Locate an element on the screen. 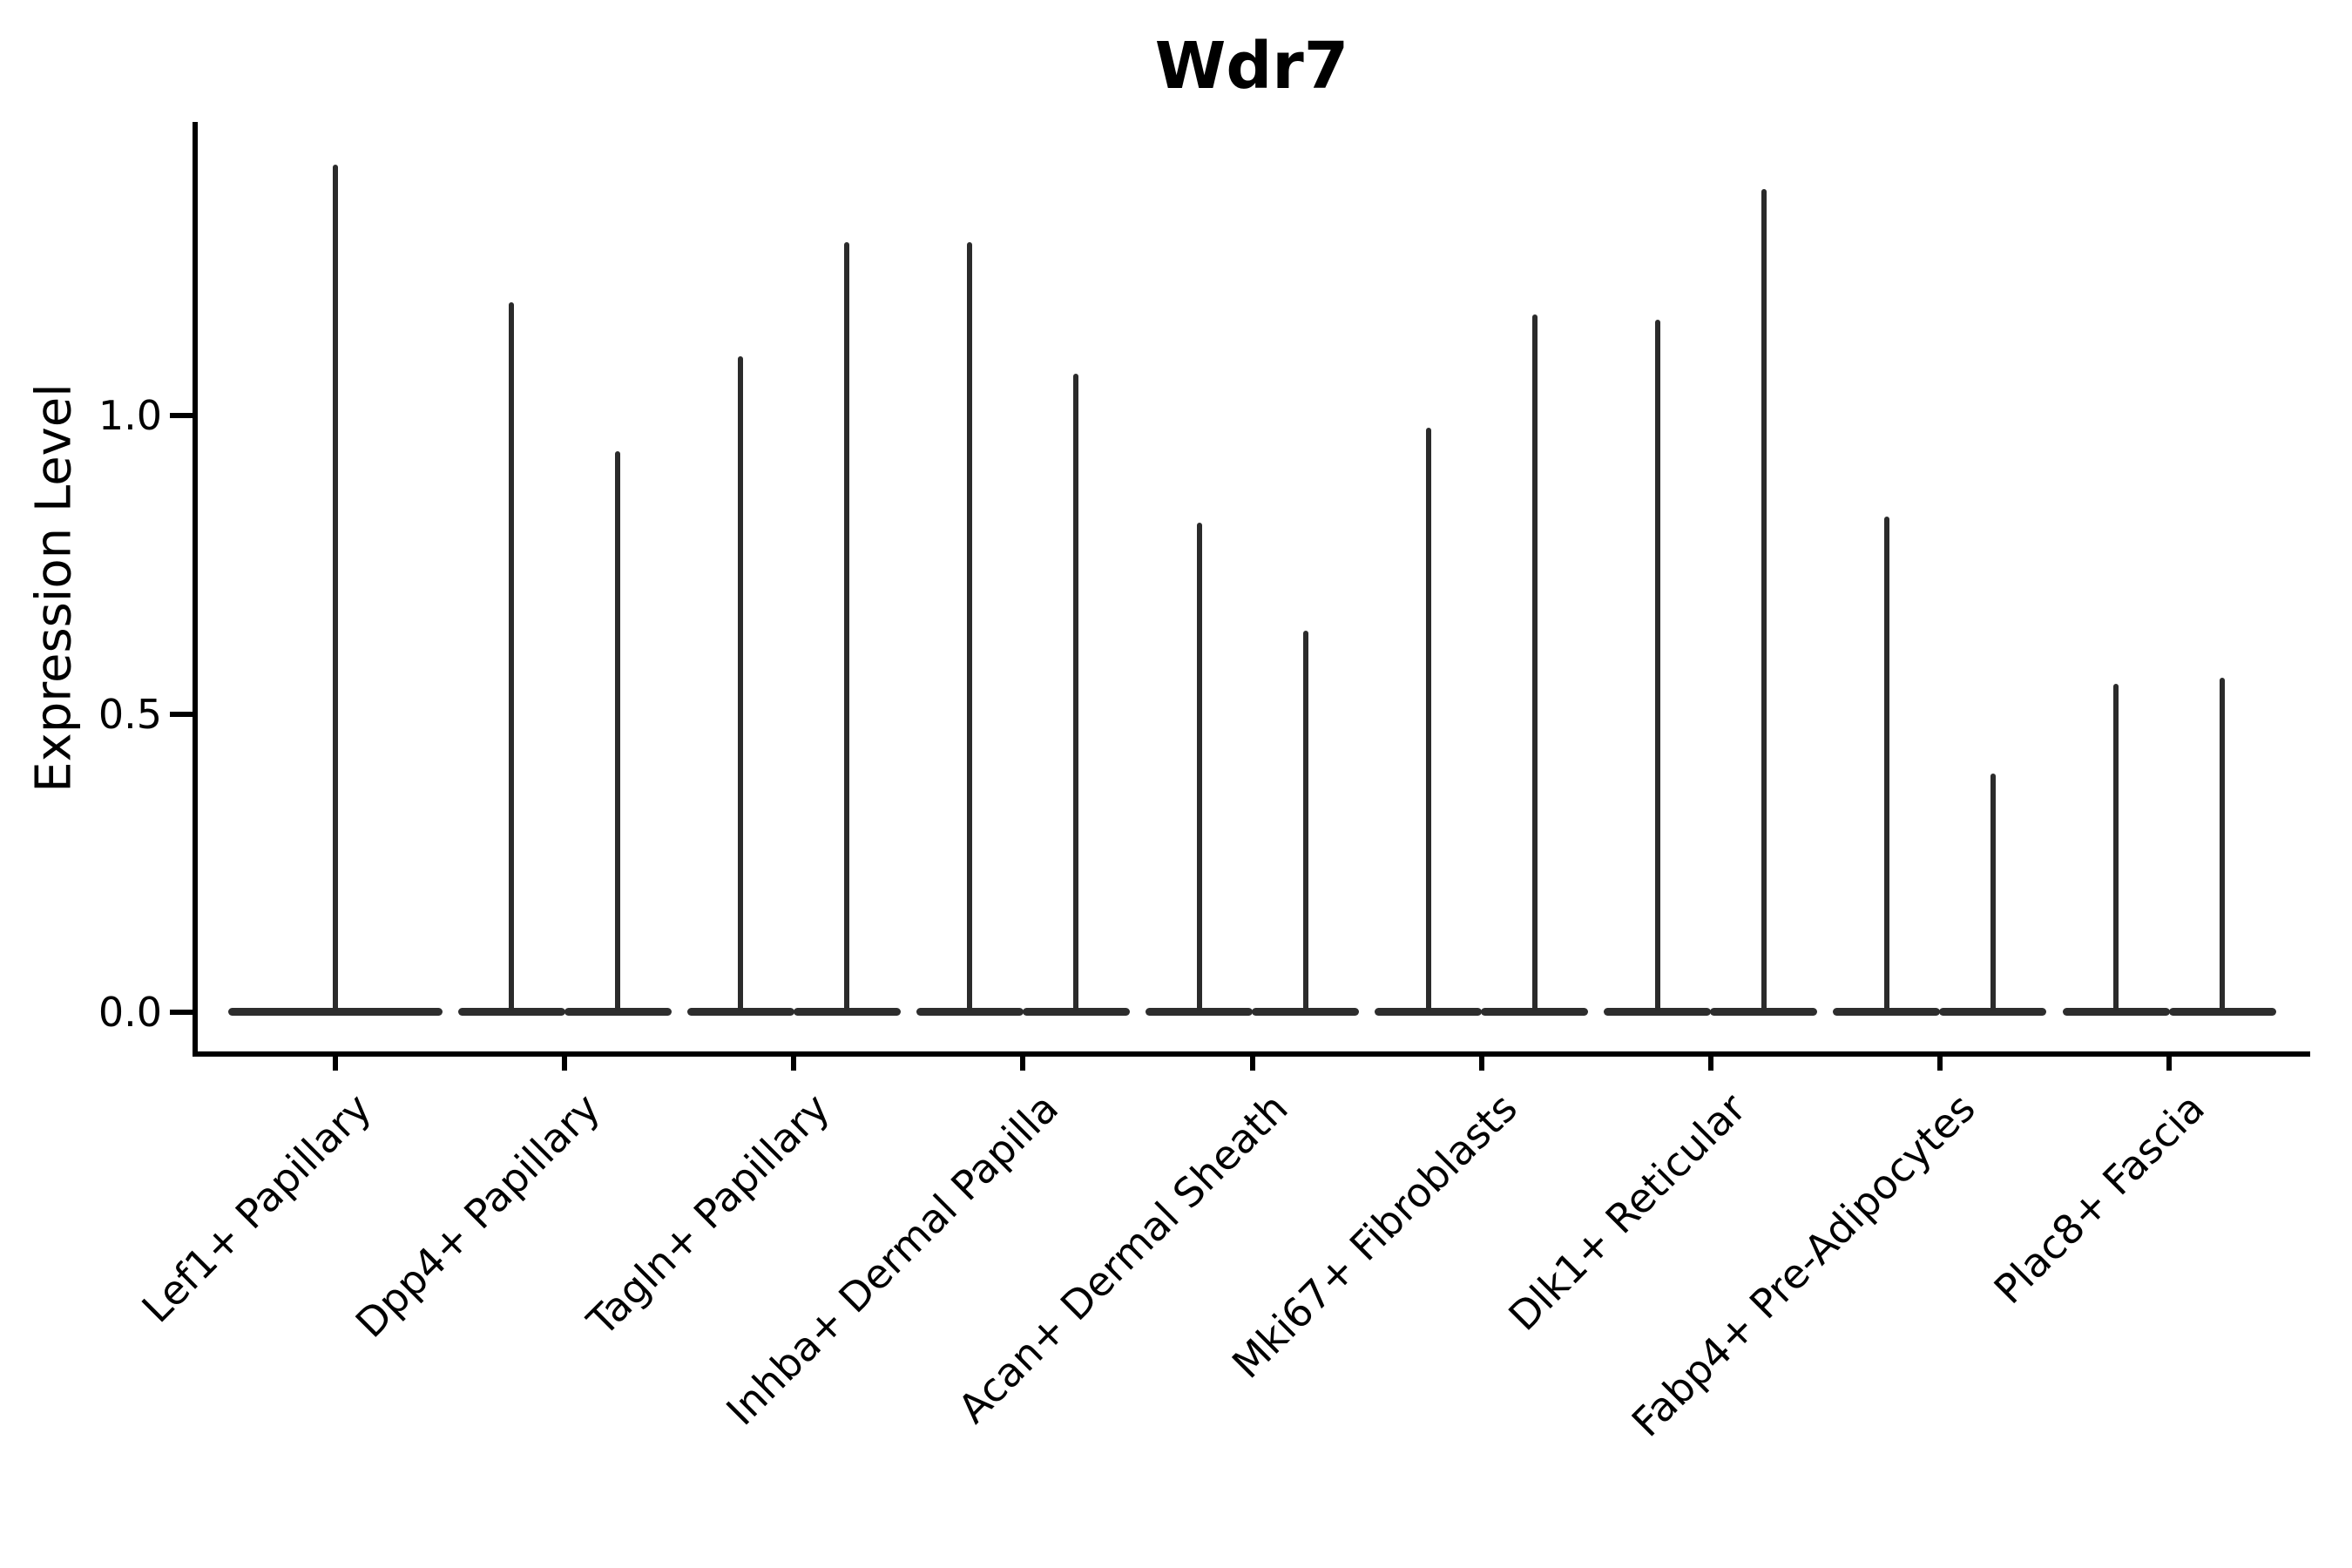 This screenshot has width=2352, height=1568. y-tick-label: 0.5 is located at coordinates (130, 714).